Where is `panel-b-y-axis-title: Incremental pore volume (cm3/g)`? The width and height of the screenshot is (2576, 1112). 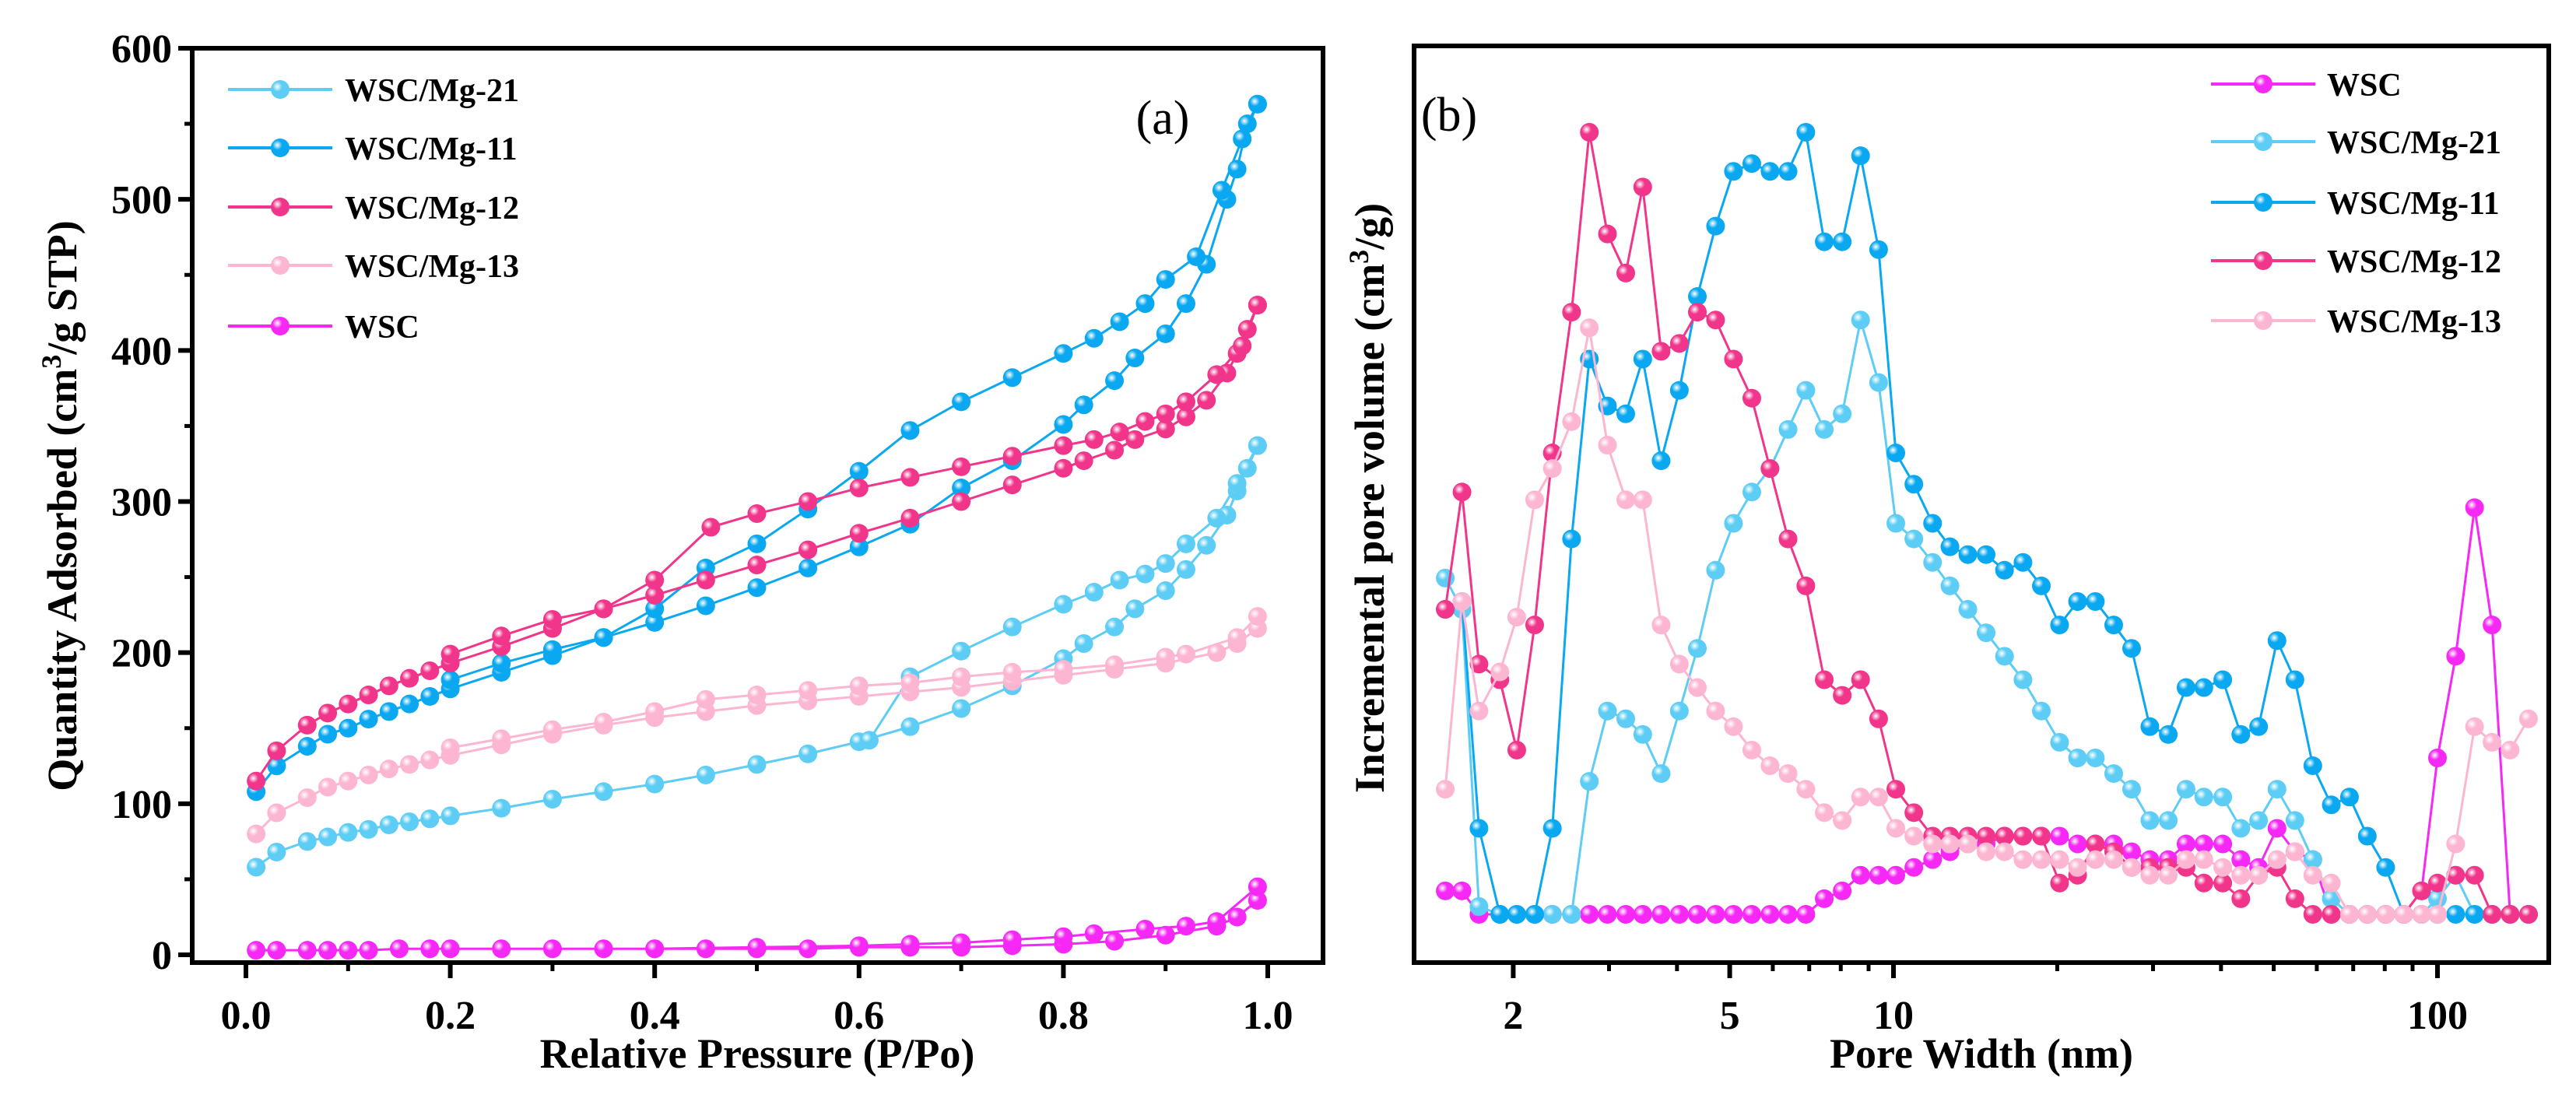
panel-b-y-axis-title: Incremental pore volume (cm3/g) is located at coordinates (1368, 498).